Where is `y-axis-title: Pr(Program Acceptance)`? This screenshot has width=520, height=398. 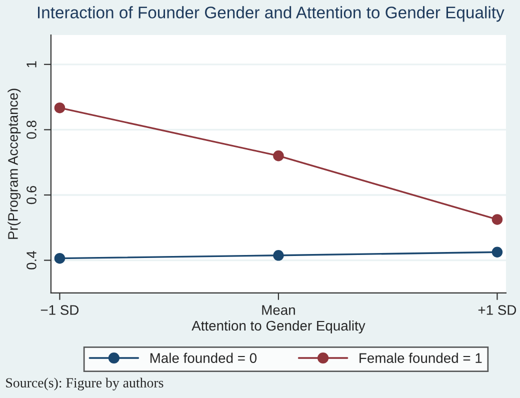 y-axis-title: Pr(Program Acceptance) is located at coordinates (14, 163).